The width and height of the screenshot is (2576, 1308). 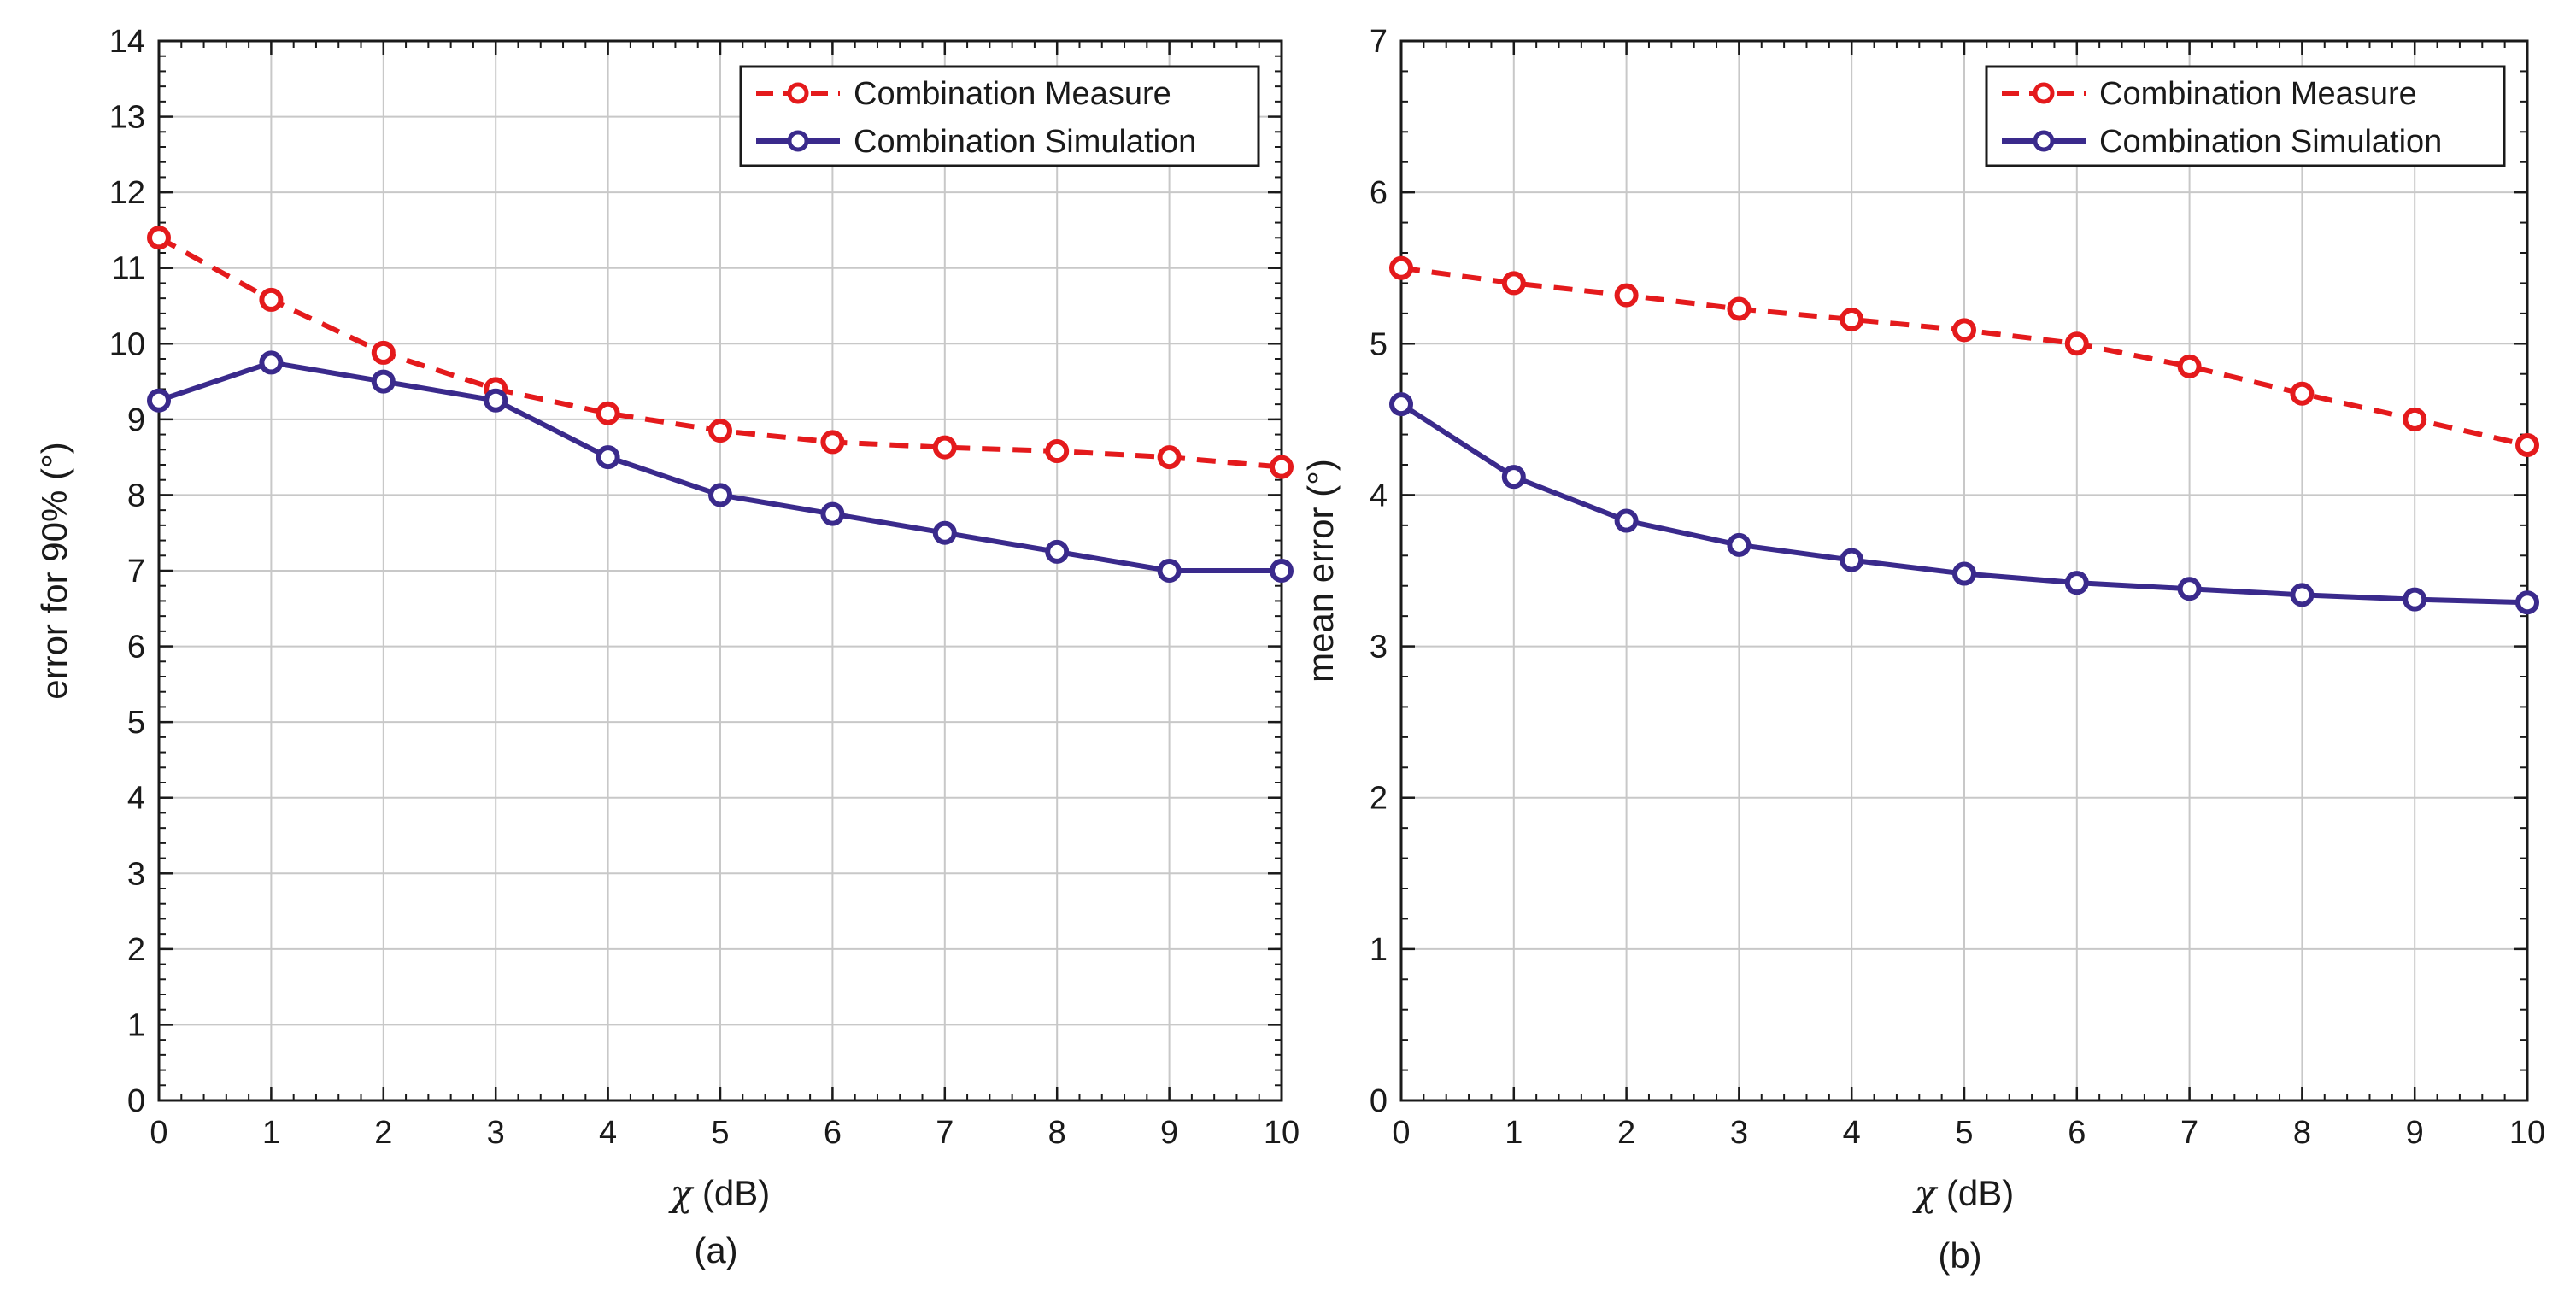 What do you see at coordinates (1959, 1255) in the screenshot?
I see `panel-caption: (b)` at bounding box center [1959, 1255].